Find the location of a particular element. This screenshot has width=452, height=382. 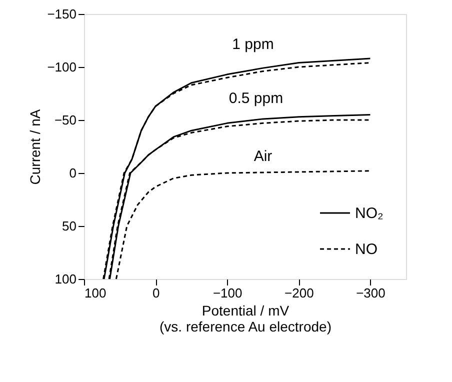

x-tick-label: −100 is located at coordinates (227, 293).